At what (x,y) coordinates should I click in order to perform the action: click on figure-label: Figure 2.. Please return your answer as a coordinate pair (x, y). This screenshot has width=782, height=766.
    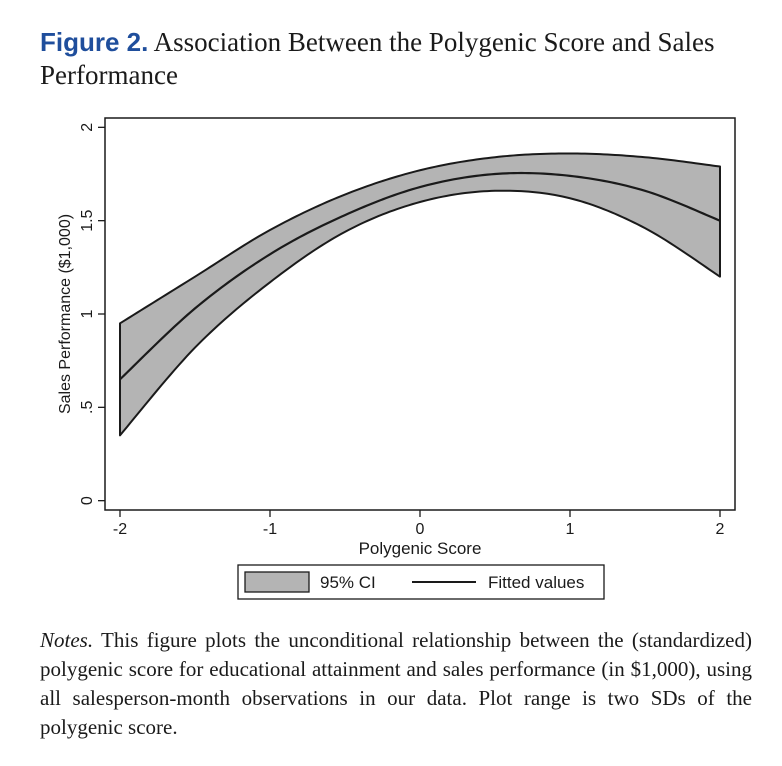
    Looking at the image, I should click on (94, 42).